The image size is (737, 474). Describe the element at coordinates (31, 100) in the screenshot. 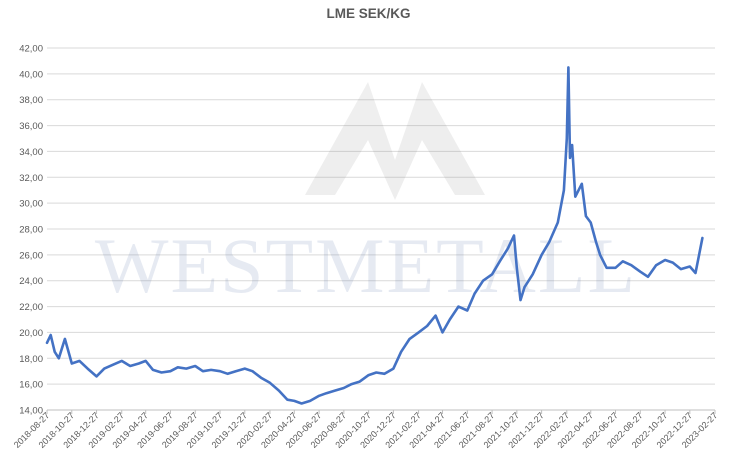

I see `y-tick-label: 38,00` at that location.